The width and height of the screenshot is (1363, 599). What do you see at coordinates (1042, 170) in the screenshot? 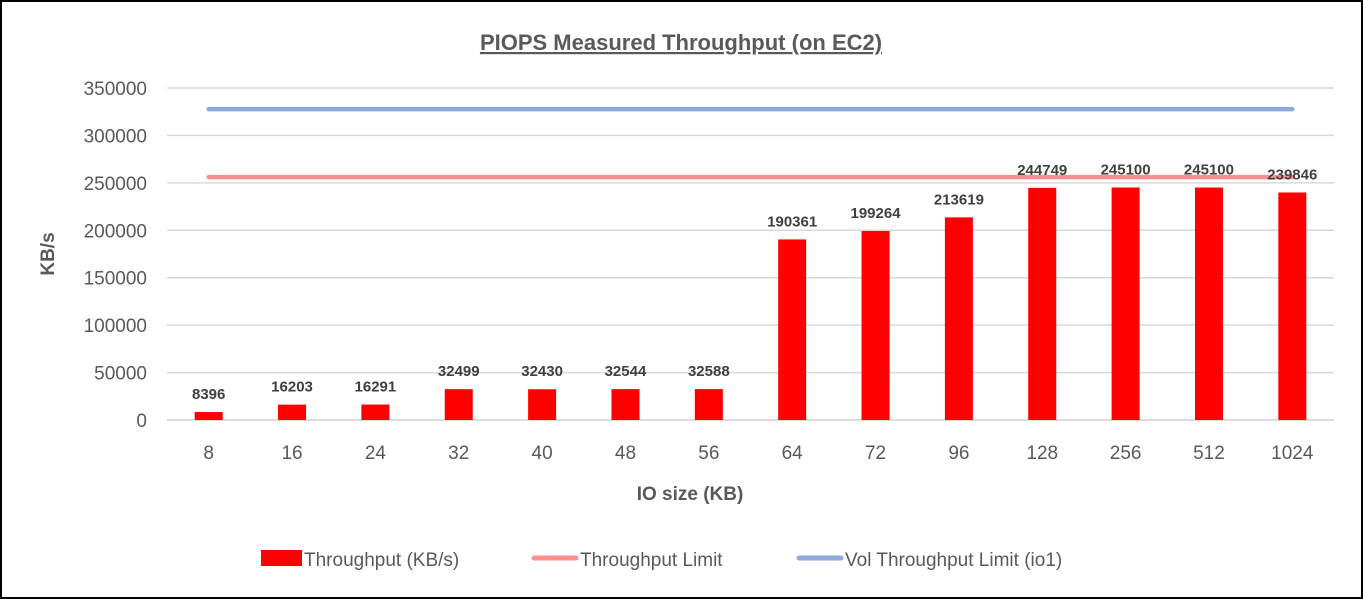
I see `data-label: 244749` at bounding box center [1042, 170].